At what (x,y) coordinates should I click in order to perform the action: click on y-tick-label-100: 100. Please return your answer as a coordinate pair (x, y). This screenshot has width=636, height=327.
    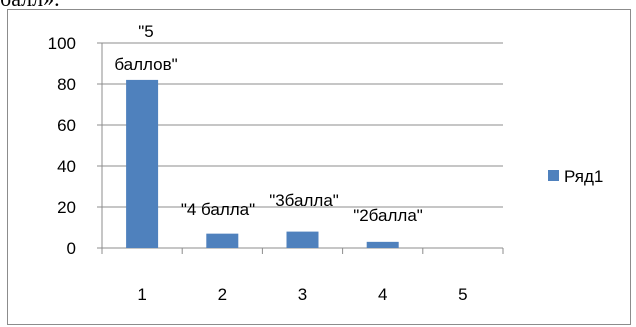
    Looking at the image, I should click on (62, 43).